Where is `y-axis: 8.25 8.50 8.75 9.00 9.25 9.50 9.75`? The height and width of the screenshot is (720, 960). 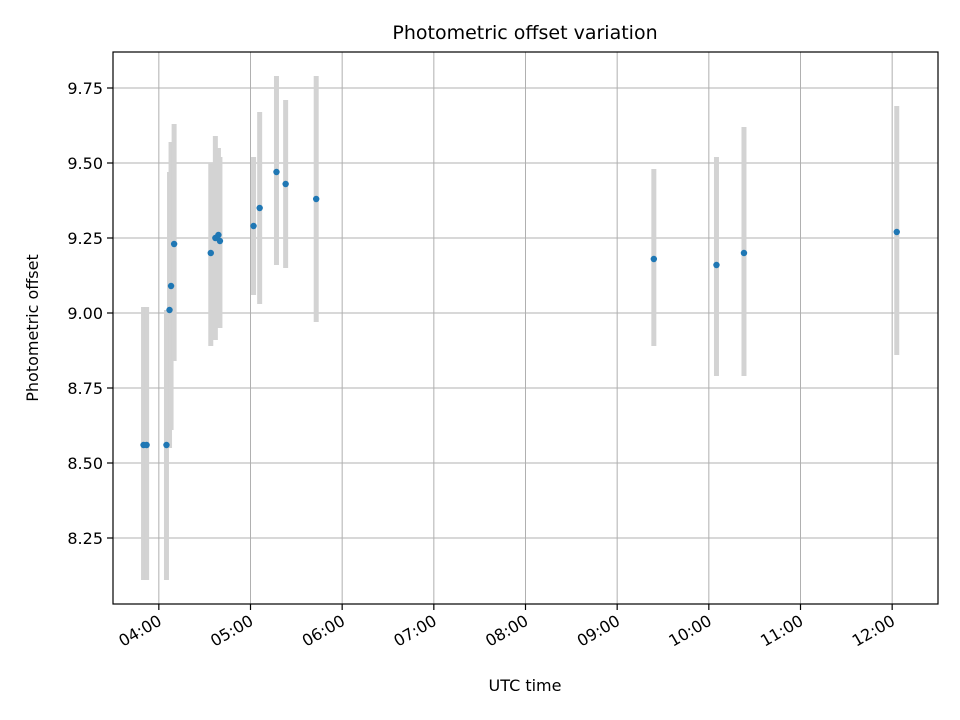 y-axis: 8.25 8.50 8.75 9.00 9.25 9.50 9.75 is located at coordinates (90, 313).